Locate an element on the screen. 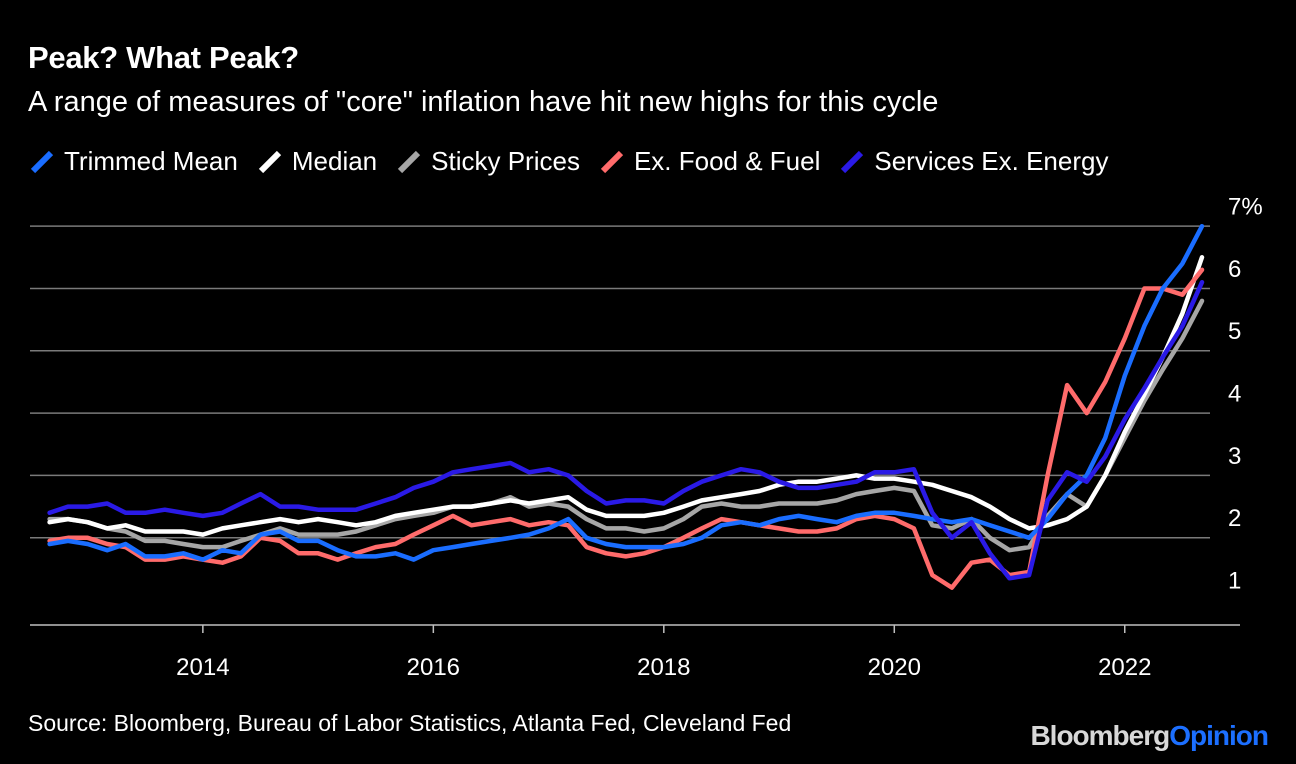  y-axis-labels: 1 2 3 4 5 6 7% is located at coordinates (1245, 394).